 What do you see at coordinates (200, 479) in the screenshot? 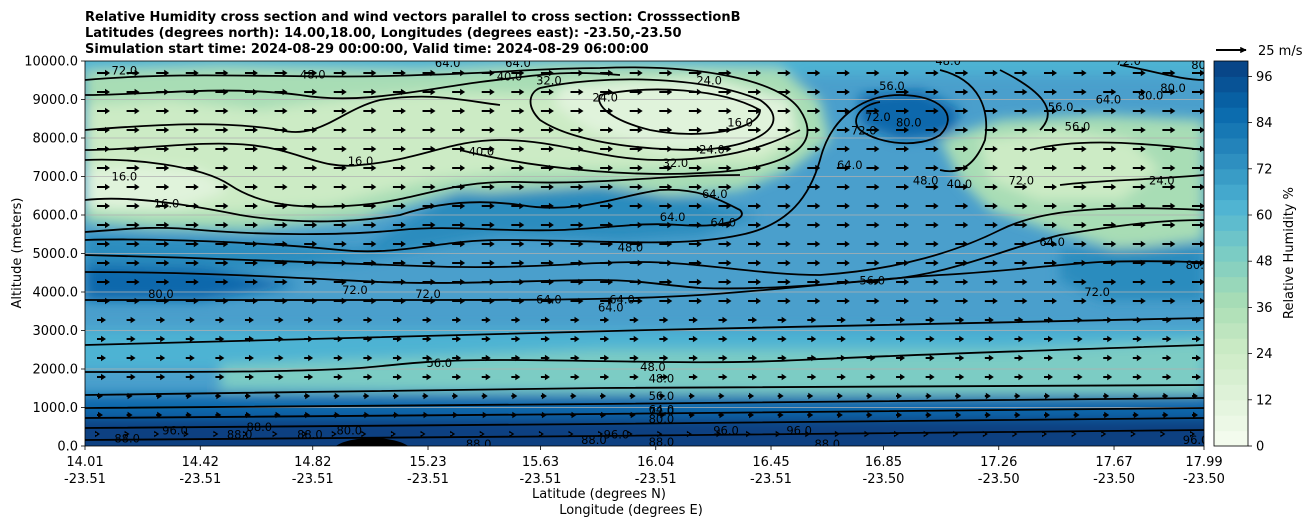
I see `x-tick-label-lon: -23.51` at bounding box center [200, 479].